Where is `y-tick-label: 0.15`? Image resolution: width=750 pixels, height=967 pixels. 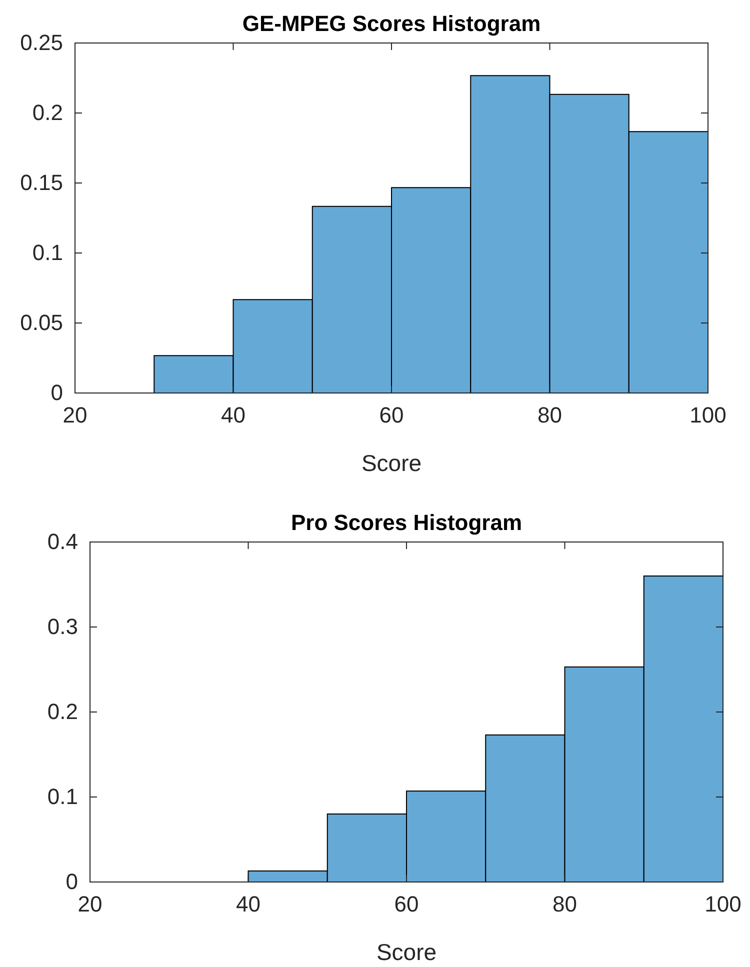
y-tick-label: 0.15 is located at coordinates (41, 183).